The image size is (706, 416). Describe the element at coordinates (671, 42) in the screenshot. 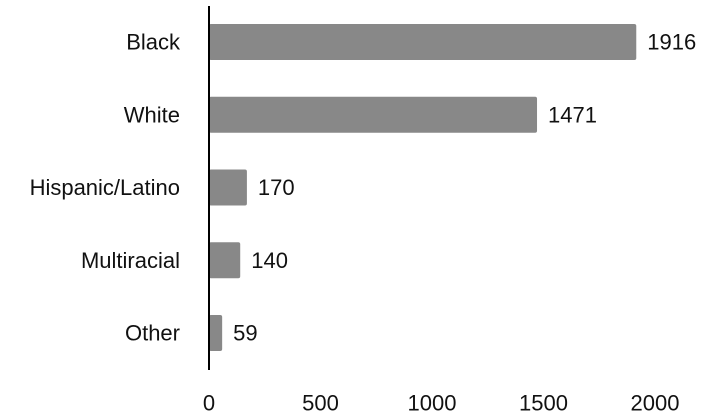

I see `value-label-black: 1916` at that location.